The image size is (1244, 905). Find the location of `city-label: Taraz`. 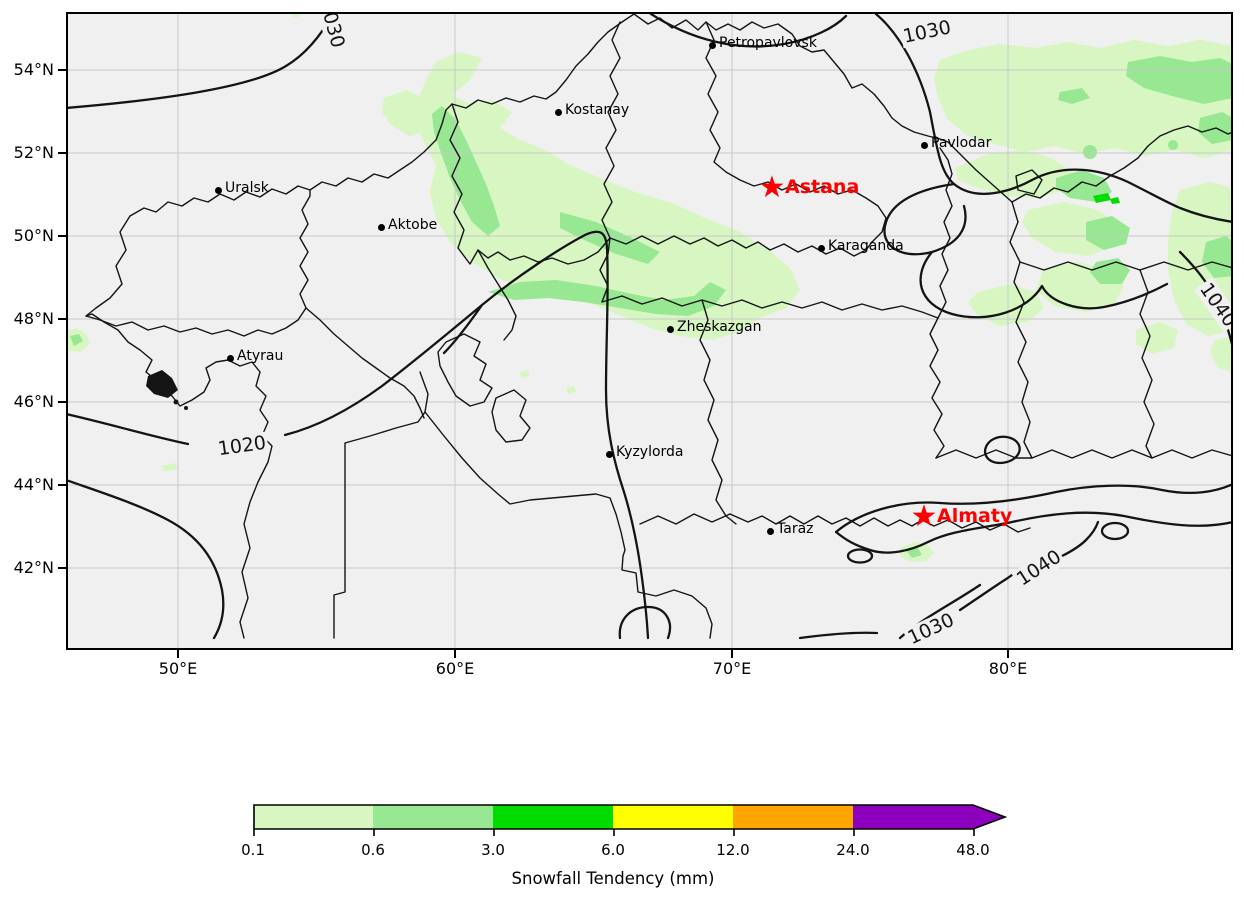

city-label: Taraz is located at coordinates (795, 529).